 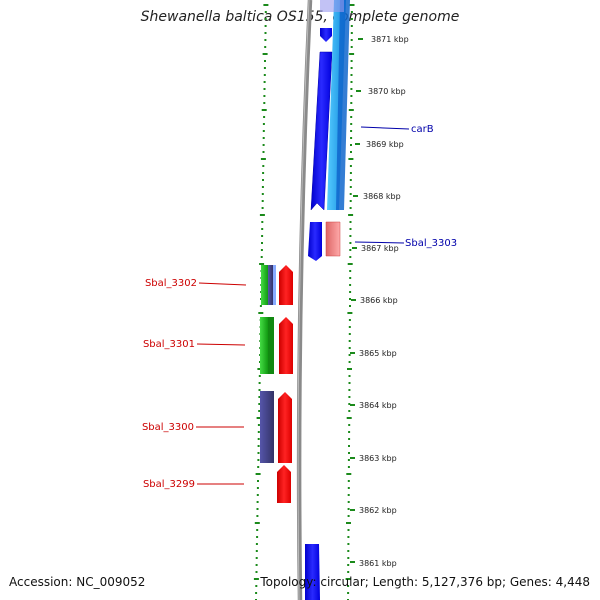 I want to click on tick-label-3864: 3864 kbp, so click(x=378, y=405).